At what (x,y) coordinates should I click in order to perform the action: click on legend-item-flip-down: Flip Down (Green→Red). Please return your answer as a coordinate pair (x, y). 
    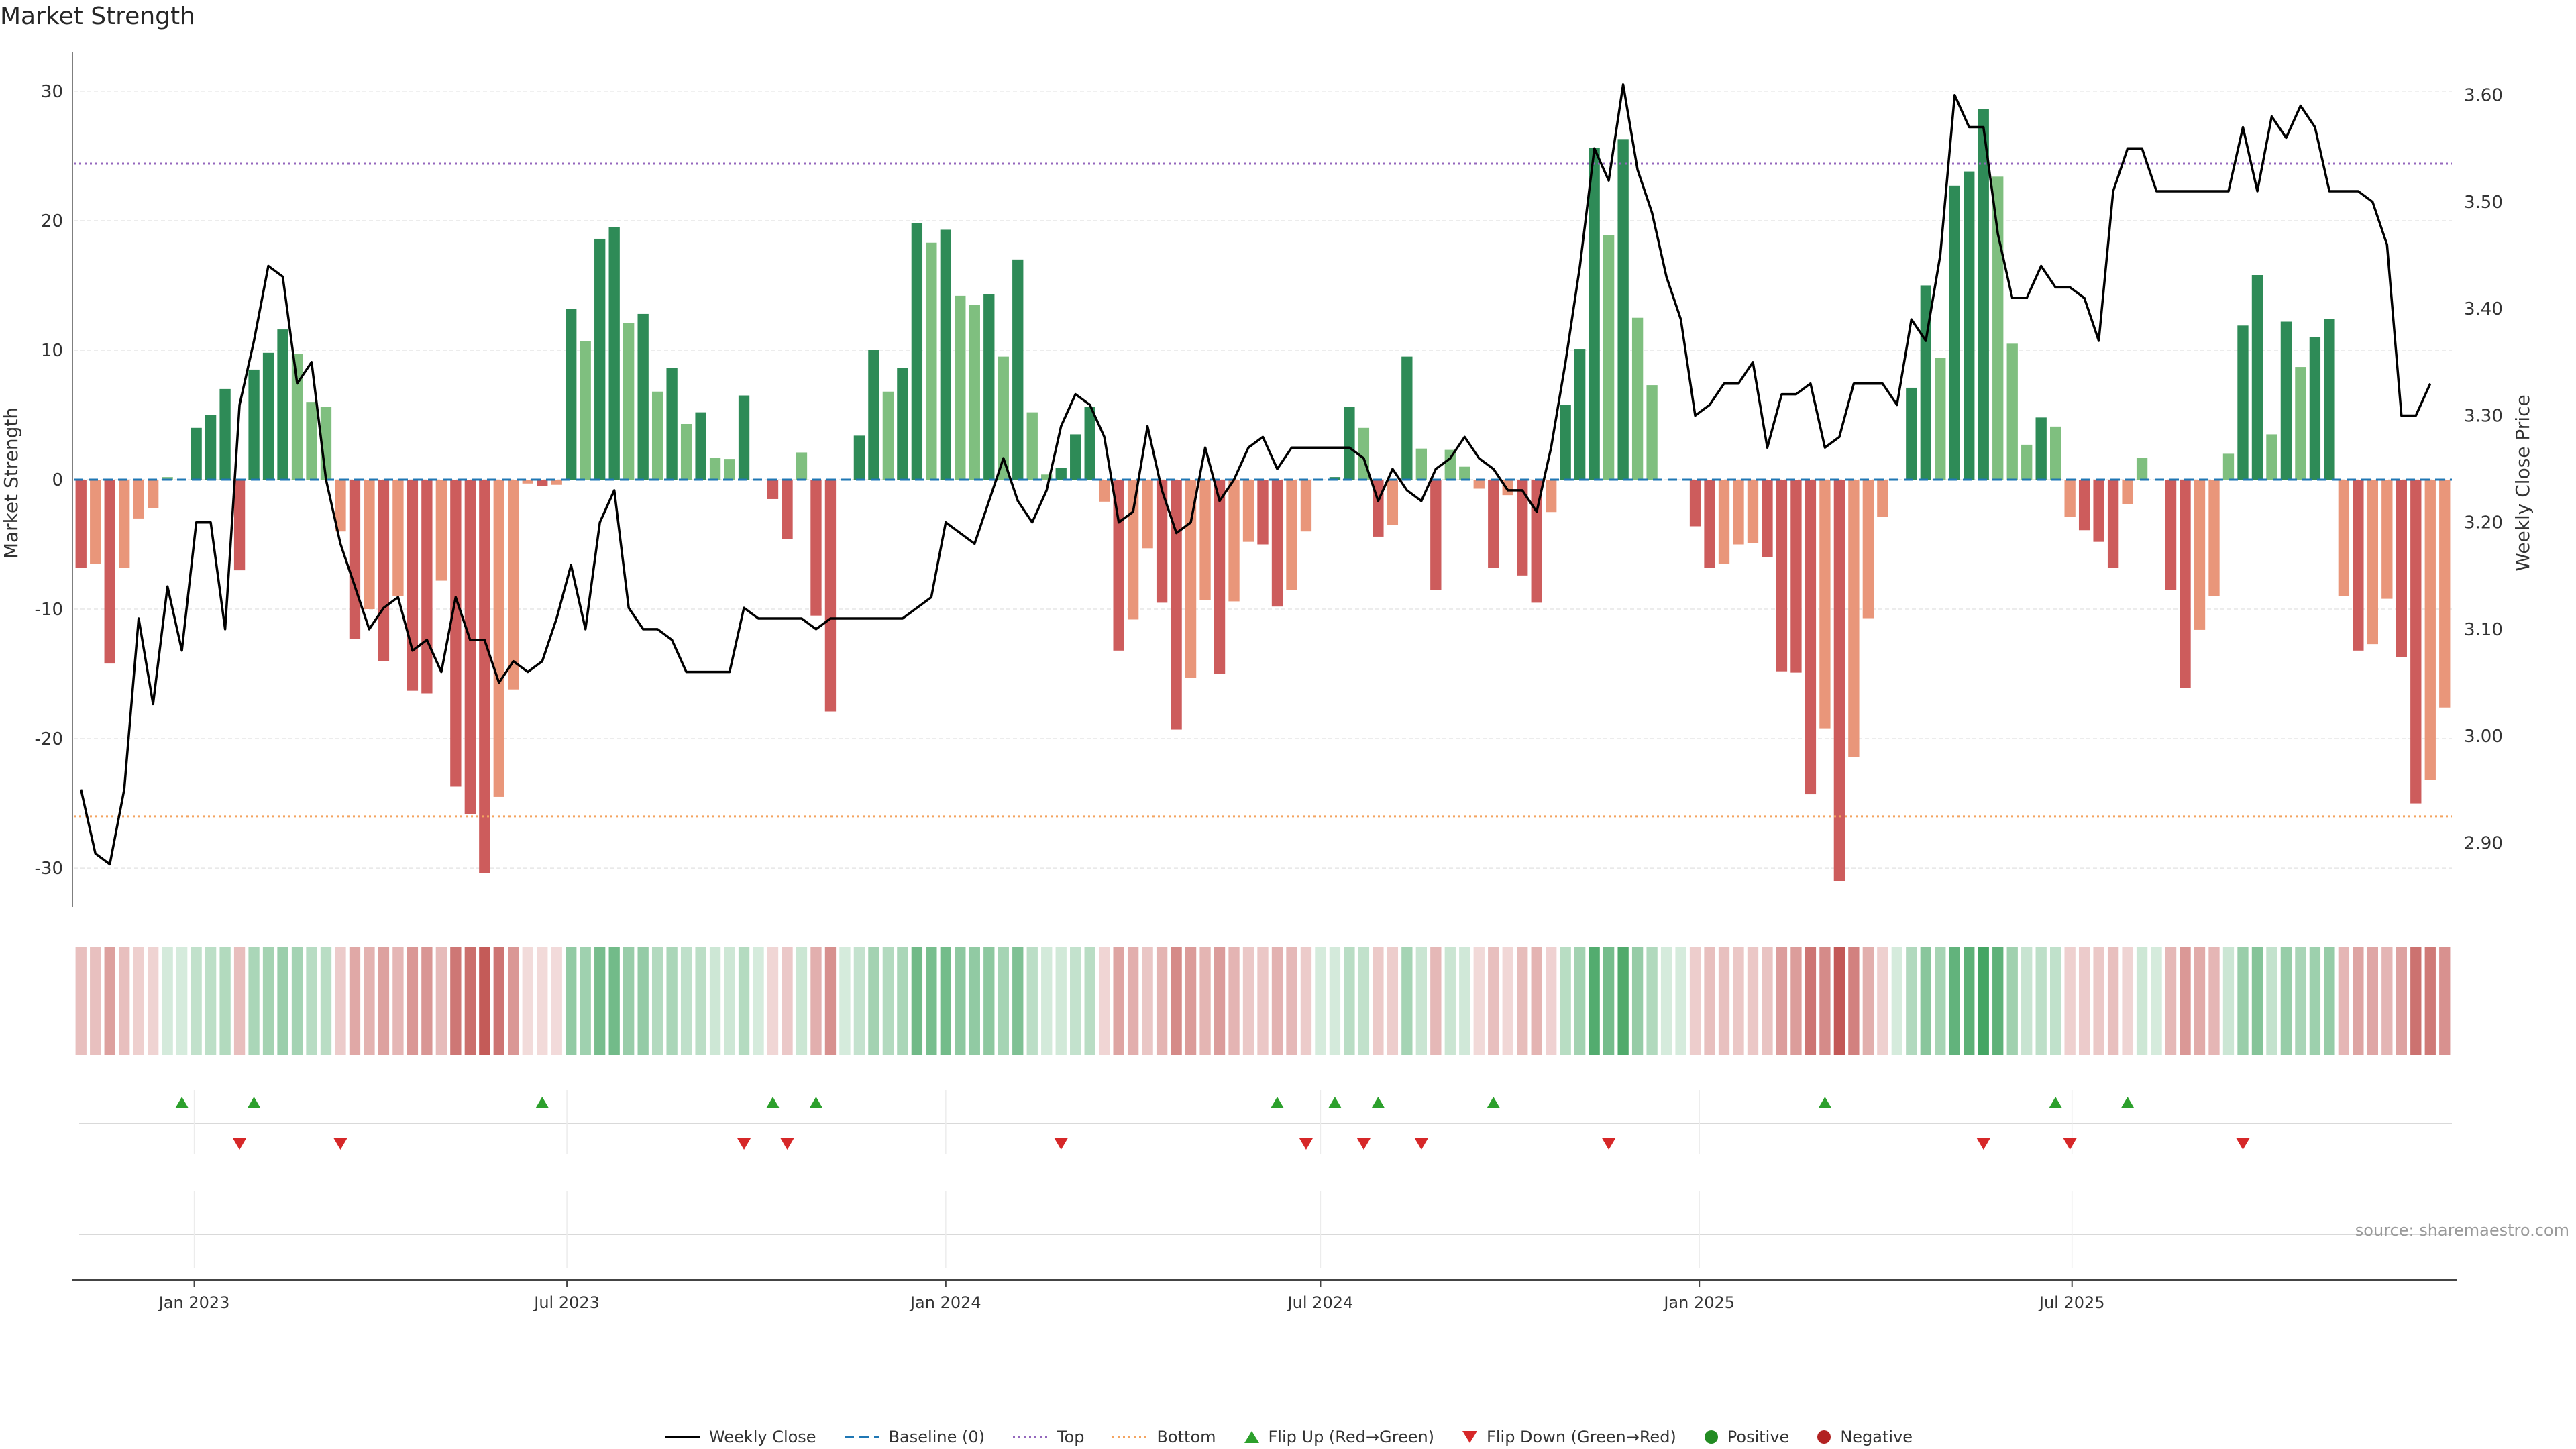
    Looking at the image, I should click on (1568, 1437).